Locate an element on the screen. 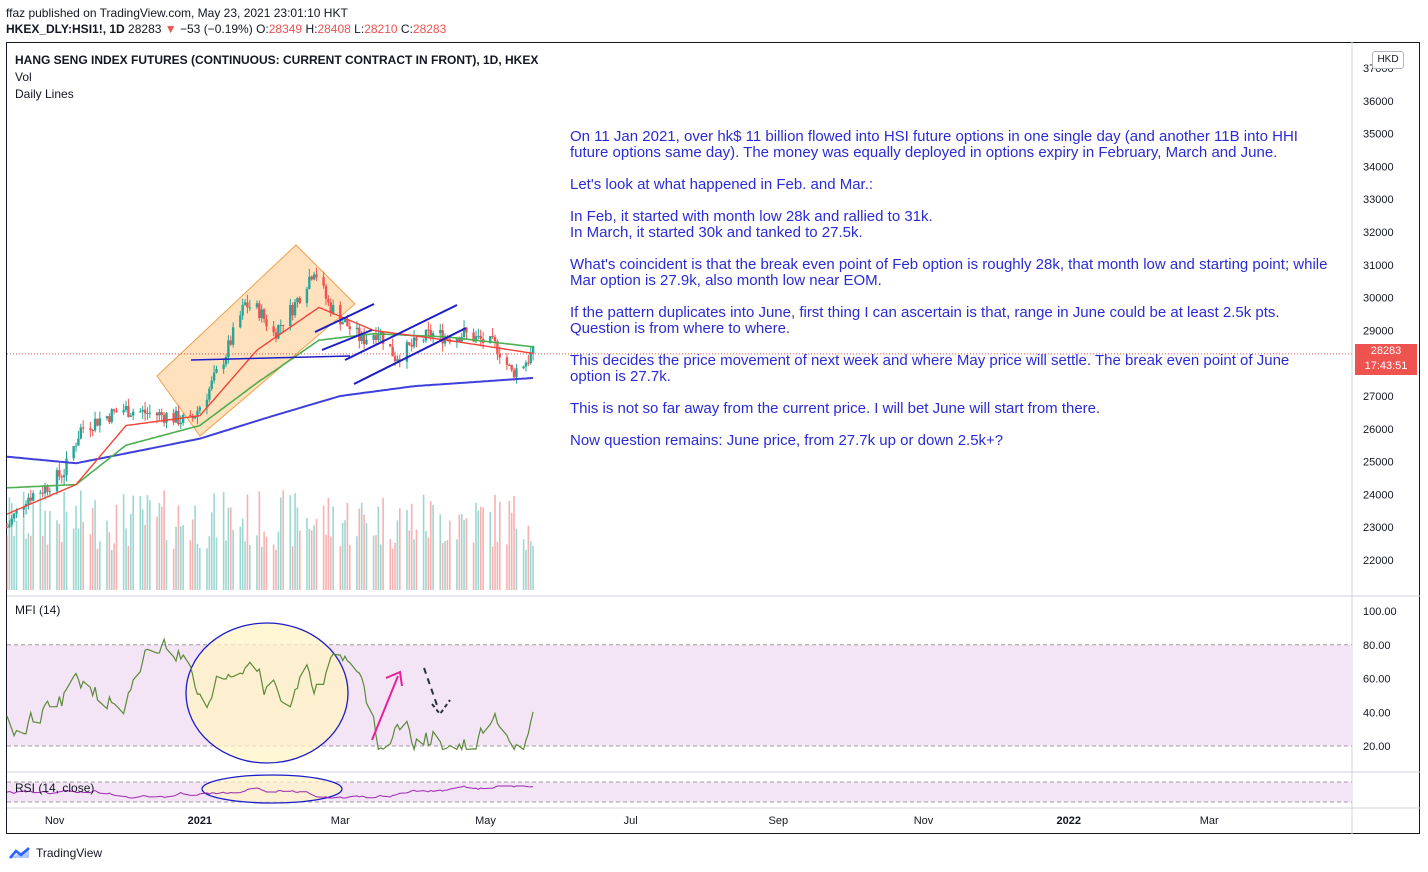 The width and height of the screenshot is (1428, 872). mfi-legend: MFI (14) is located at coordinates (38, 610).